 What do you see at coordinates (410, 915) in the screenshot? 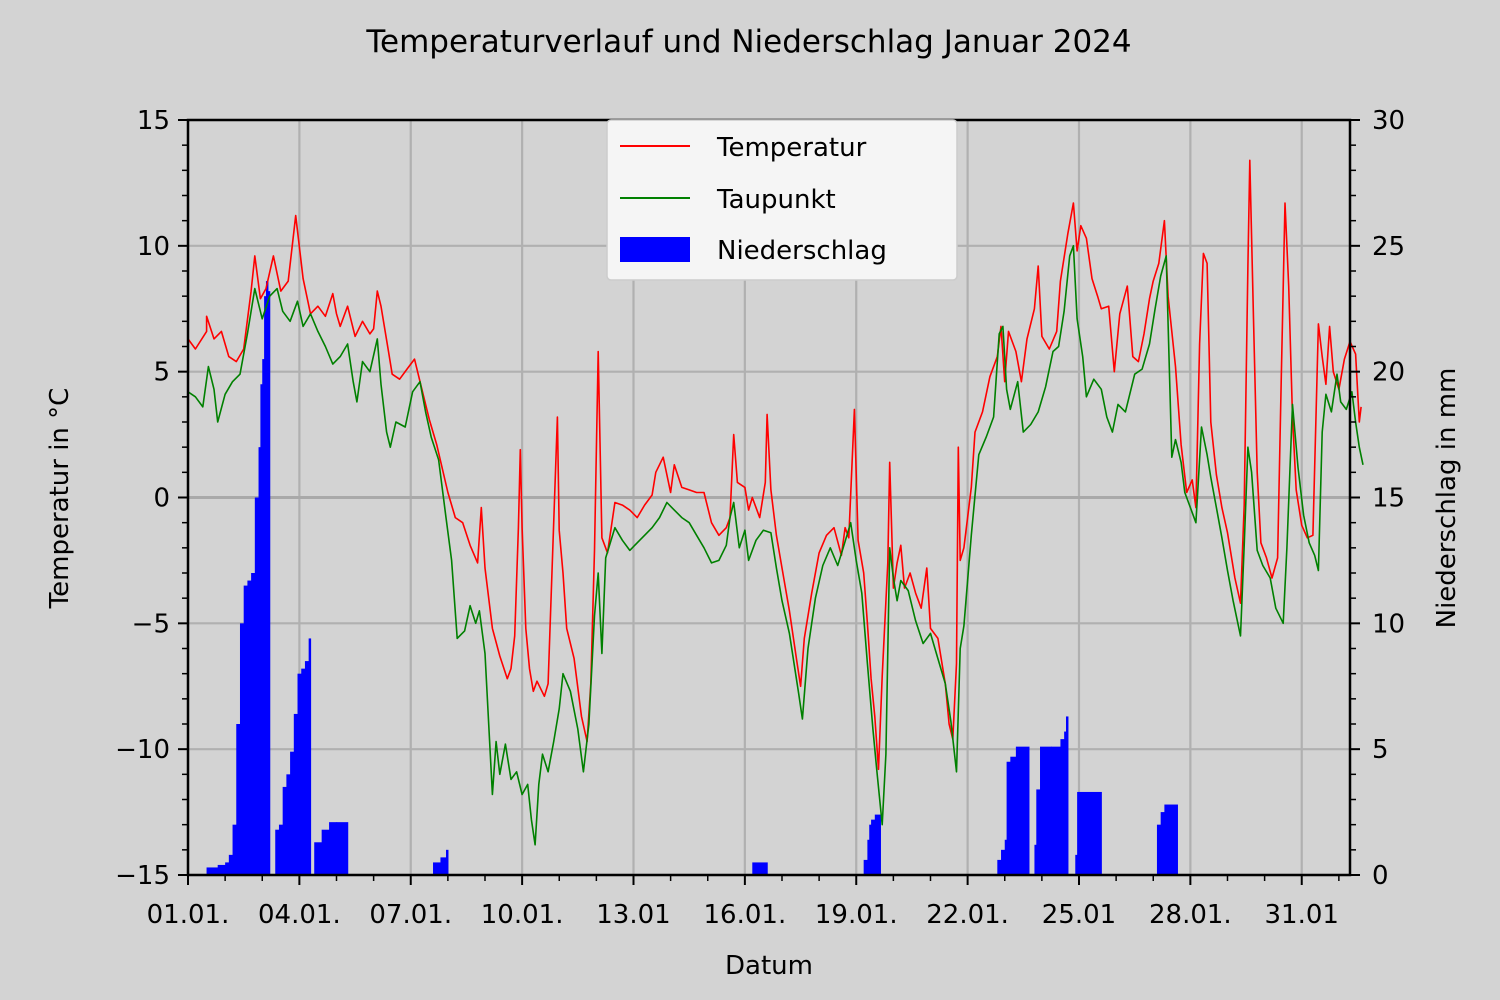
I see `x-tick-label: 07.01.` at bounding box center [410, 915].